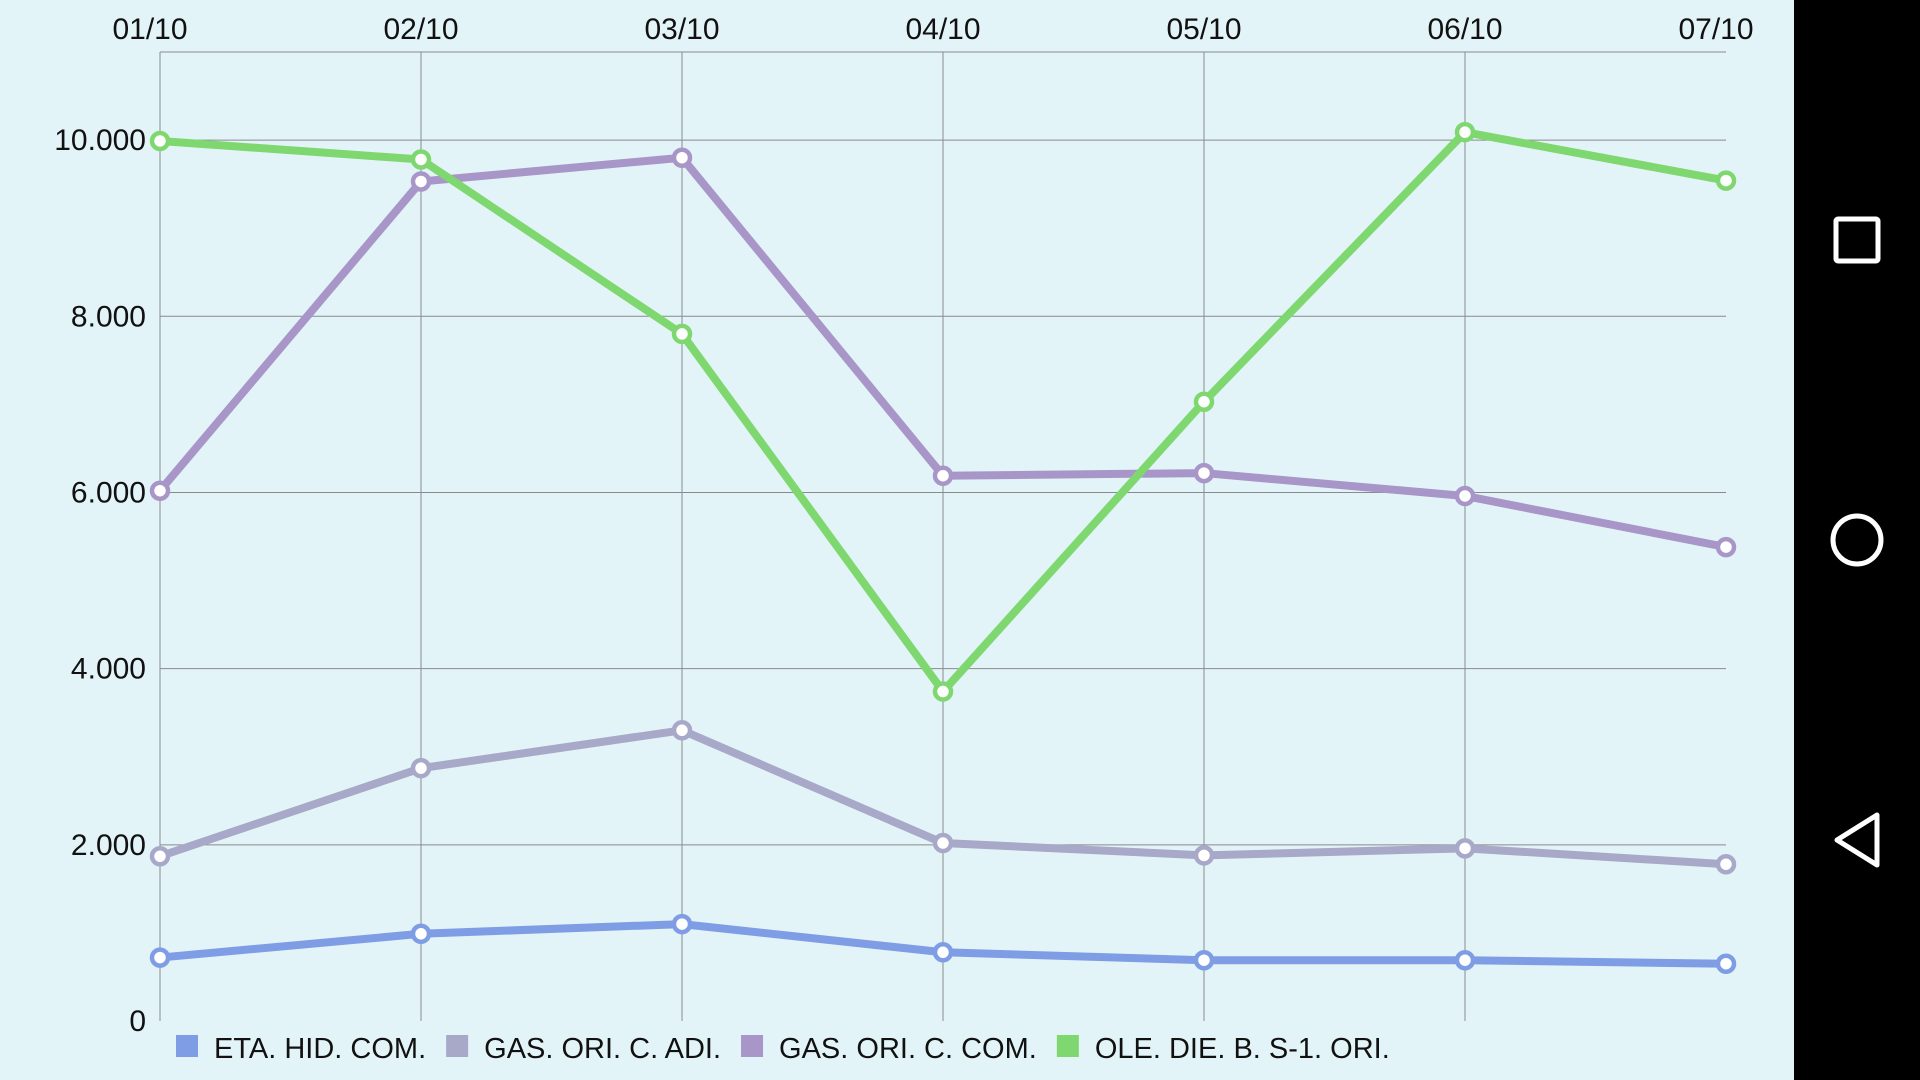 This screenshot has width=1920, height=1080. I want to click on android-navigation-bar, so click(1857, 540).